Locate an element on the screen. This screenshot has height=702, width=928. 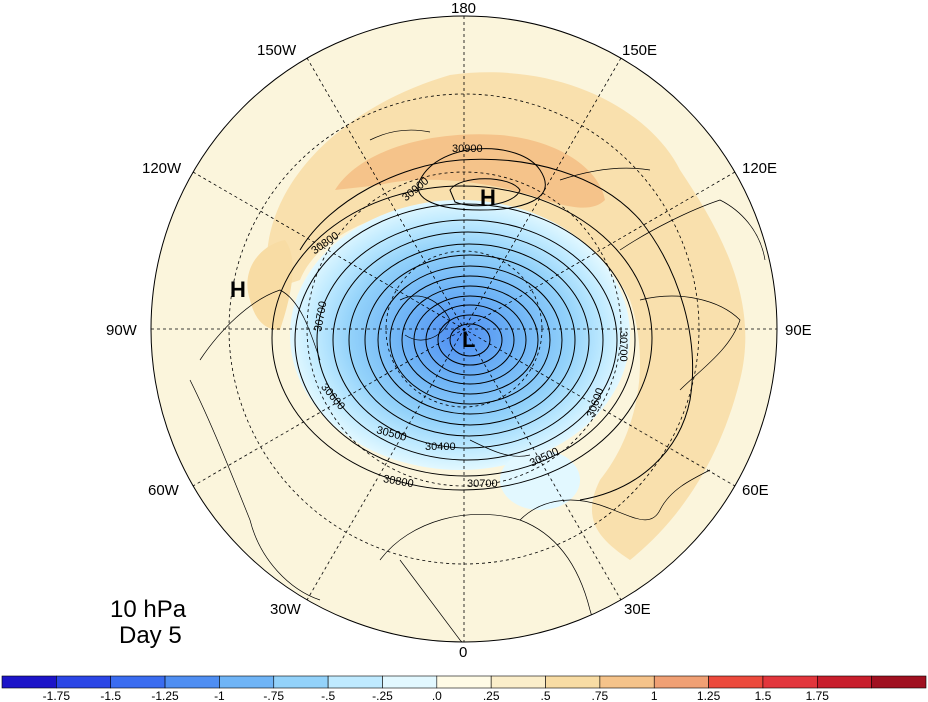
title-day: Day 5 is located at coordinates (150, 635).